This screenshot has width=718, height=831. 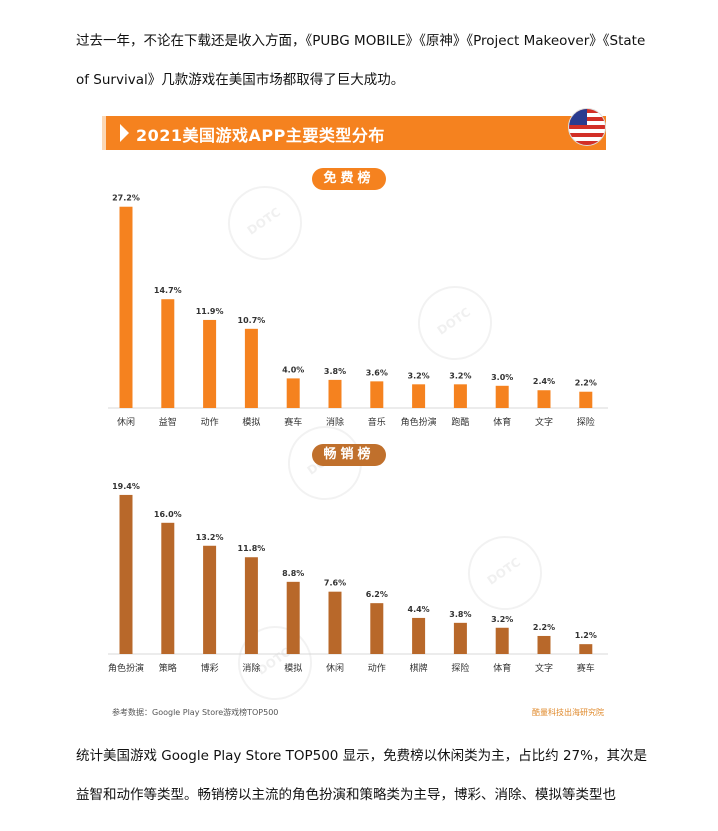 I want to click on source-footnote: 参考数据：Google Play Store游戏榜TOP500, so click(x=195, y=712).